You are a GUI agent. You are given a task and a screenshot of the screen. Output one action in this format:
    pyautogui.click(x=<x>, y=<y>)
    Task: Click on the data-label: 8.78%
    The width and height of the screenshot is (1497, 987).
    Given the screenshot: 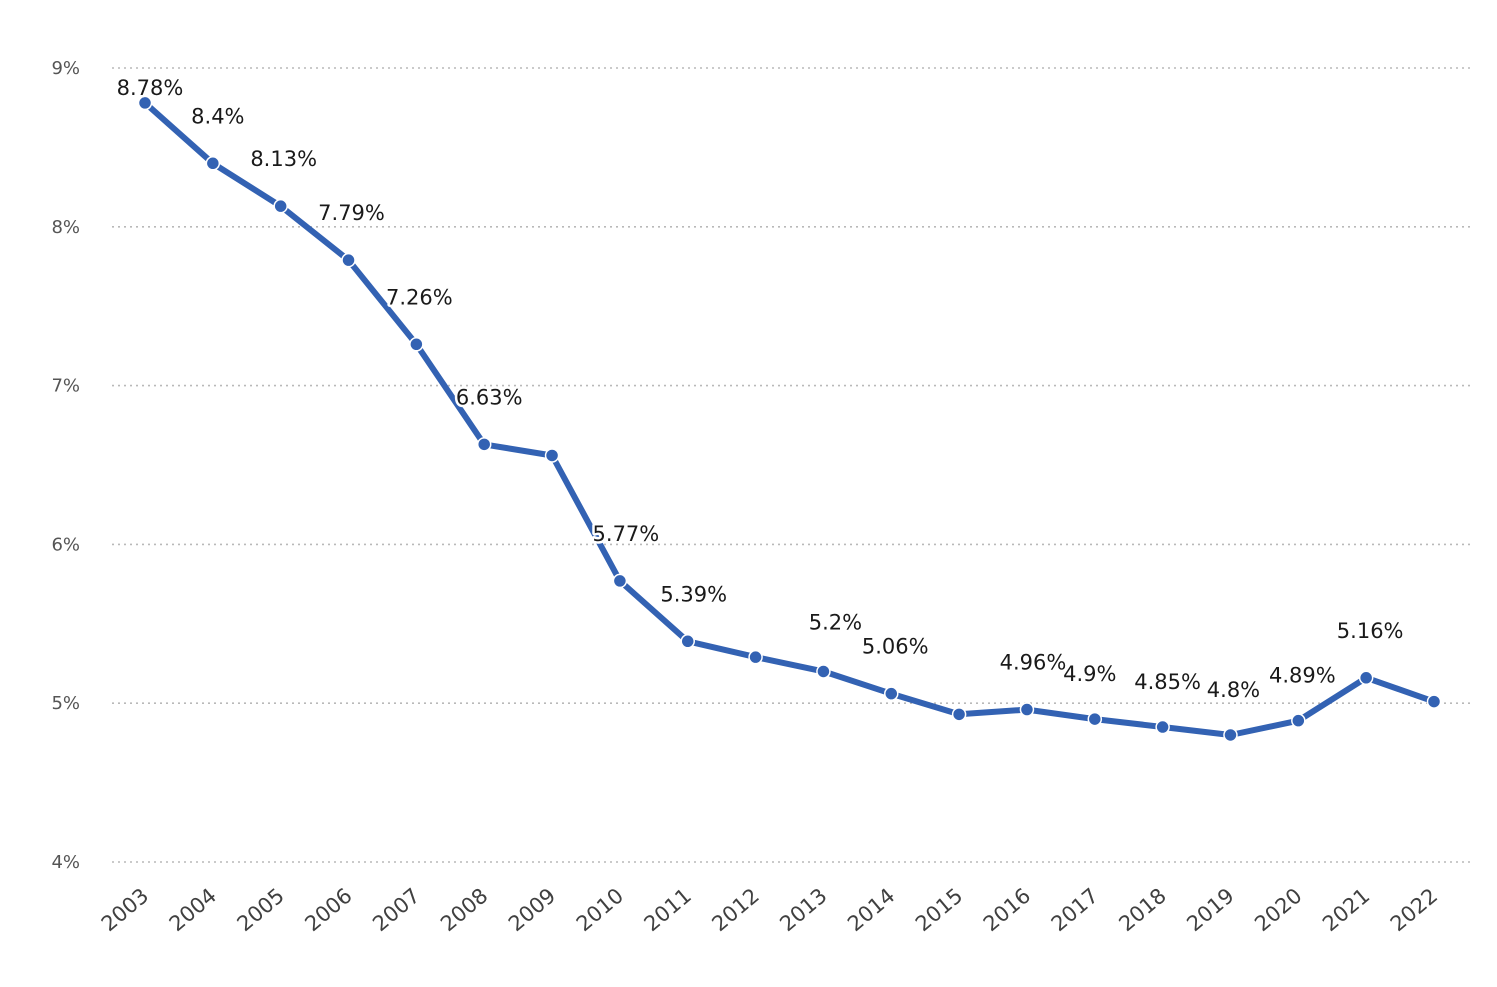 What is the action you would take?
    pyautogui.click(x=150, y=88)
    